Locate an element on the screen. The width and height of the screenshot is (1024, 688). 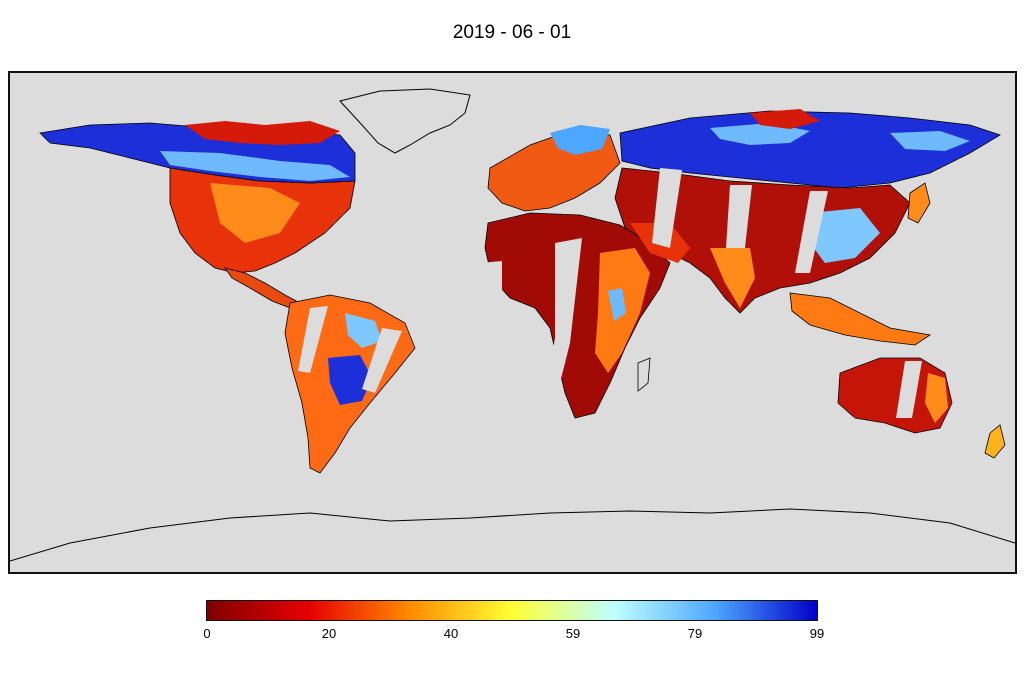
asia-light-blue-band is located at coordinates (840, 137).